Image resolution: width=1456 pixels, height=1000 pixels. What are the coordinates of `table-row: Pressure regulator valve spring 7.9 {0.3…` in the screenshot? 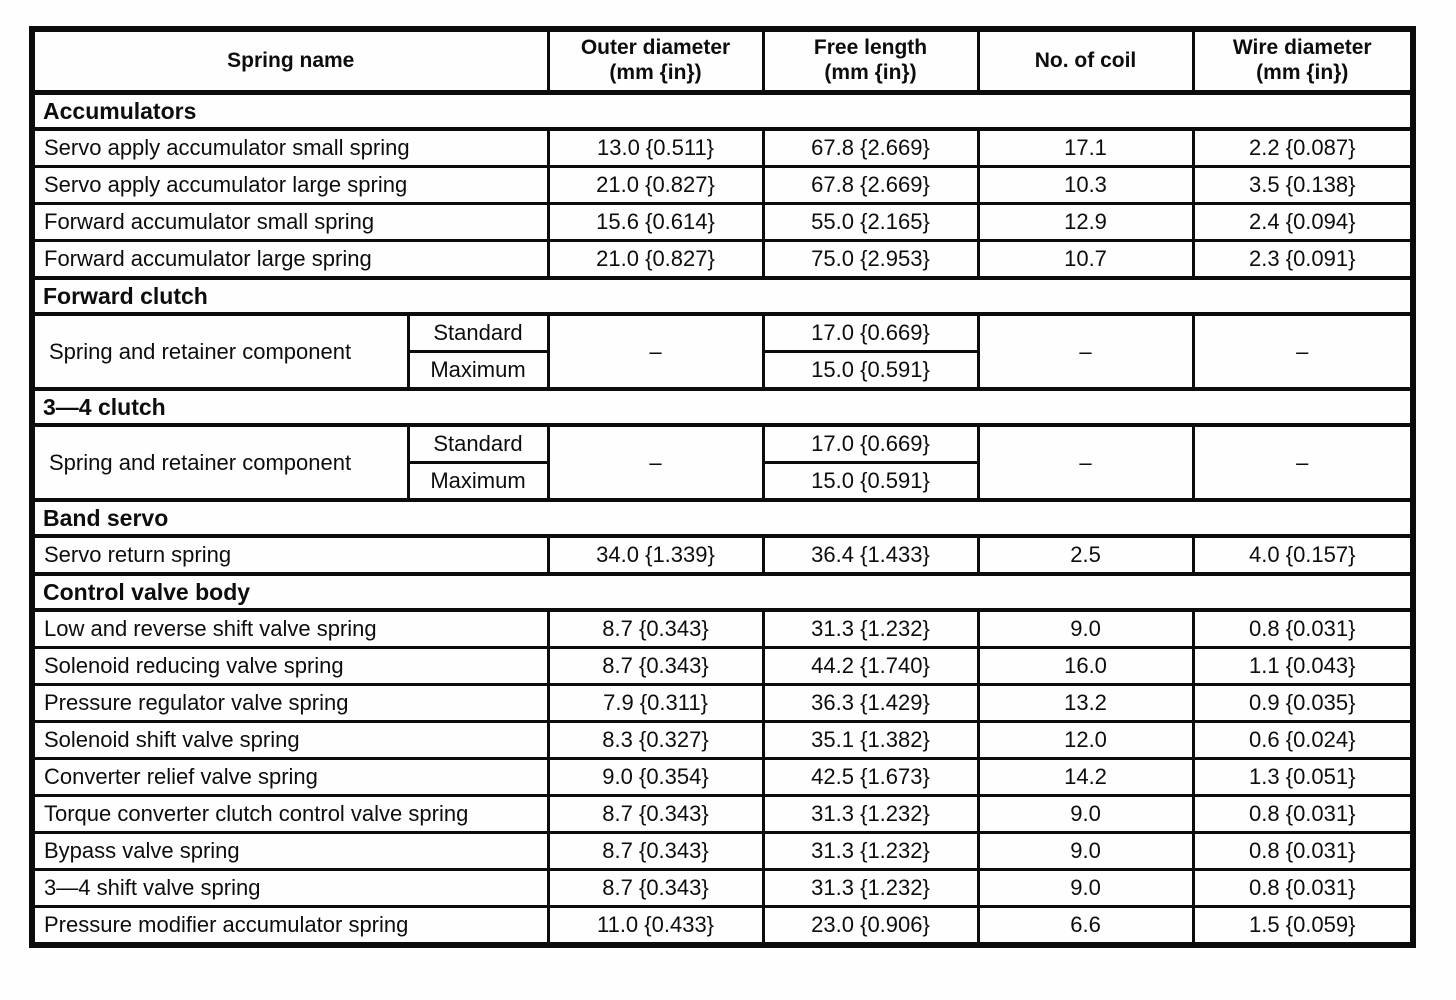 It's located at (722, 703).